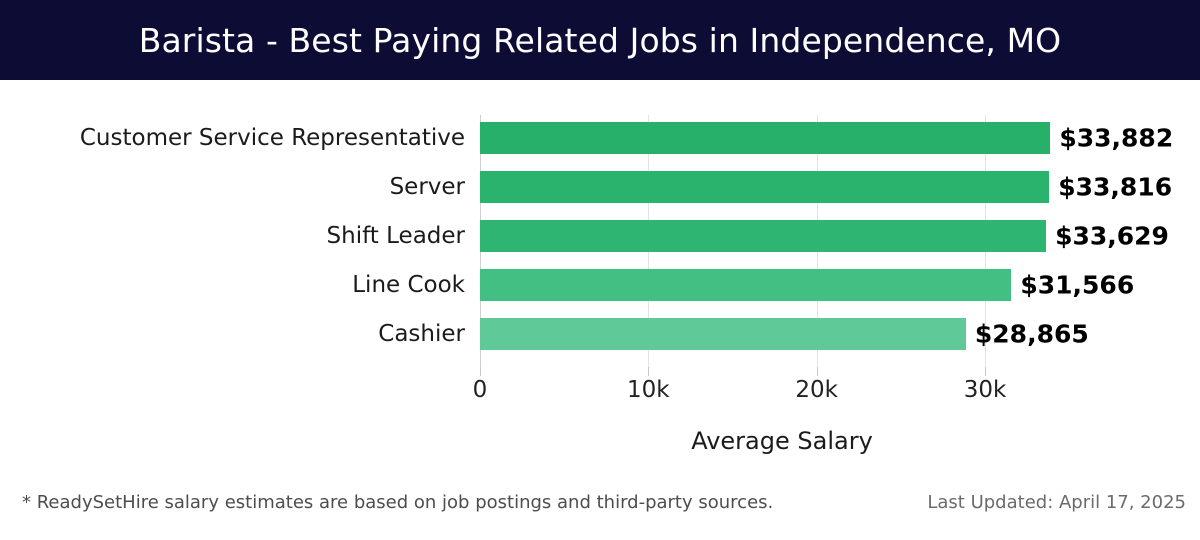 The height and width of the screenshot is (540, 1200). I want to click on bar-value-label: $28,865, so click(1031, 333).